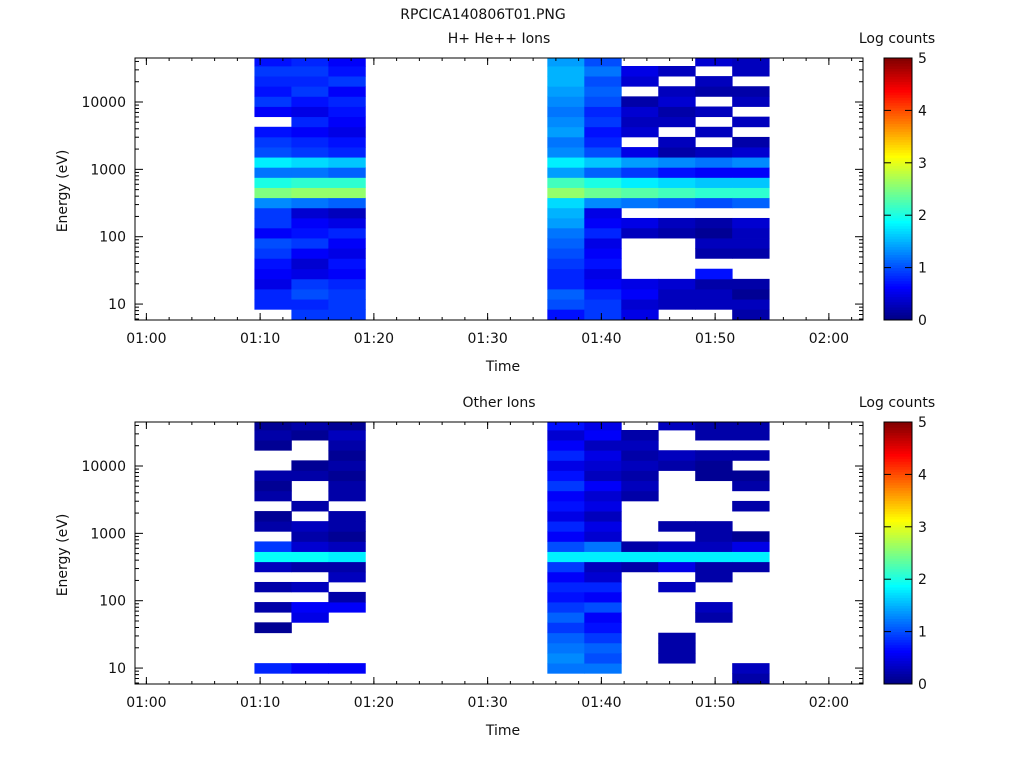 The width and height of the screenshot is (1024, 768). Describe the element at coordinates (922, 580) in the screenshot. I see `colorbar-tick-label: 2` at that location.